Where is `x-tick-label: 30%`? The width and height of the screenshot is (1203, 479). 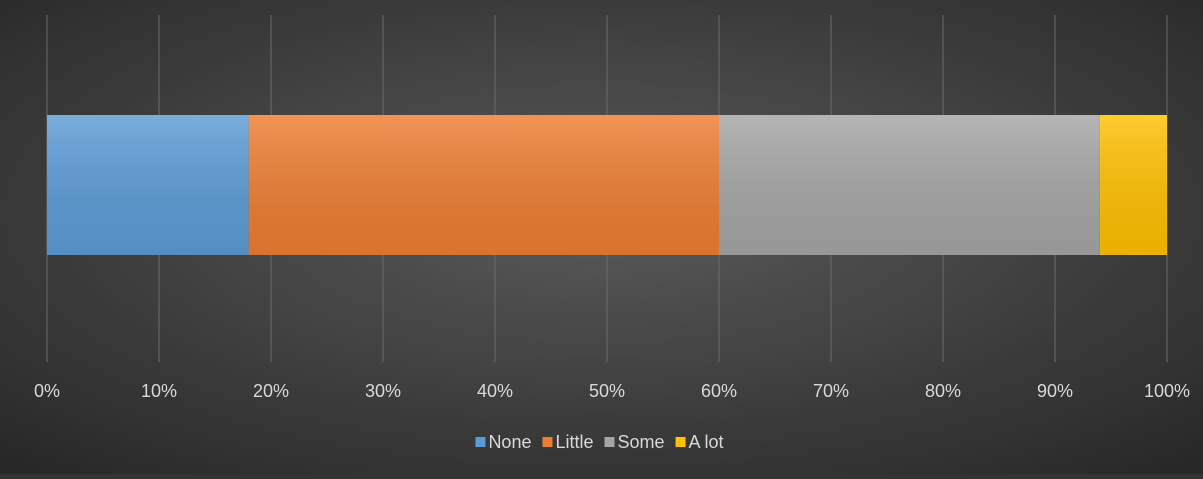
x-tick-label: 30% is located at coordinates (383, 391).